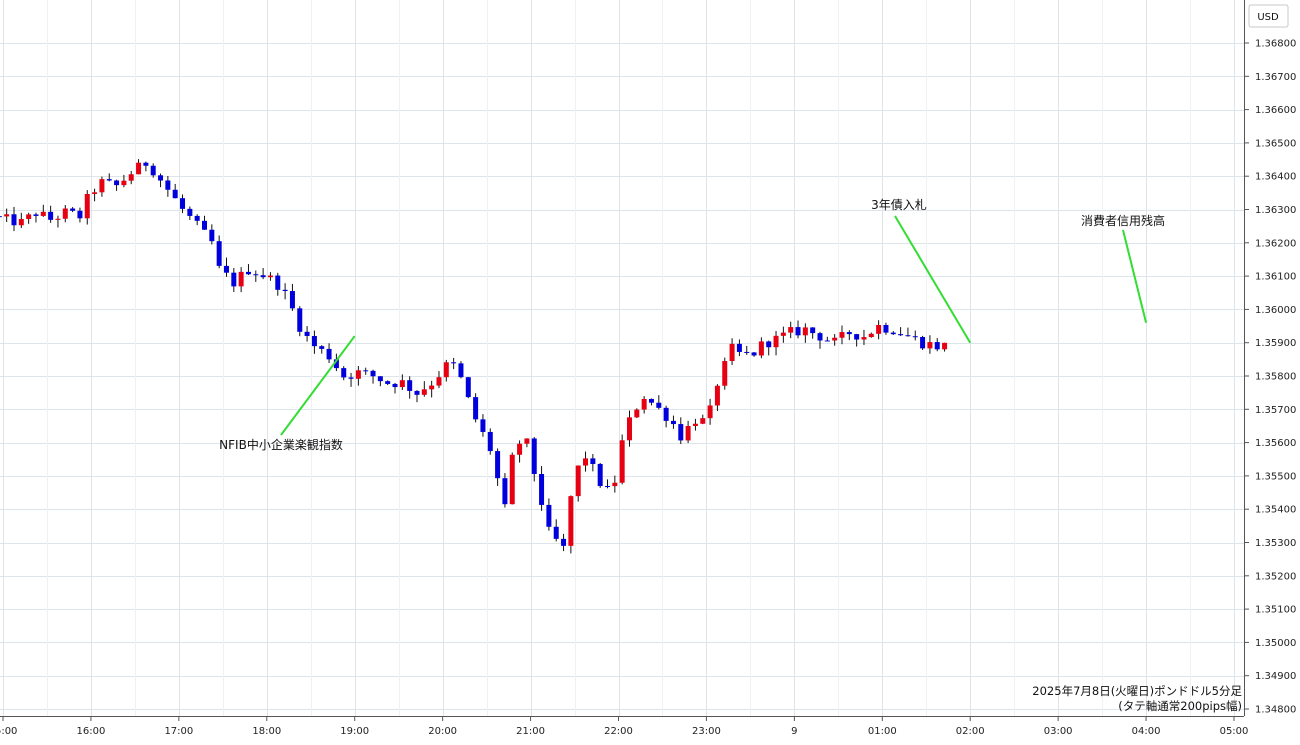 The width and height of the screenshot is (1300, 745). What do you see at coordinates (1275, 377) in the screenshot?
I see `y-tick-label: 1.35800` at bounding box center [1275, 377].